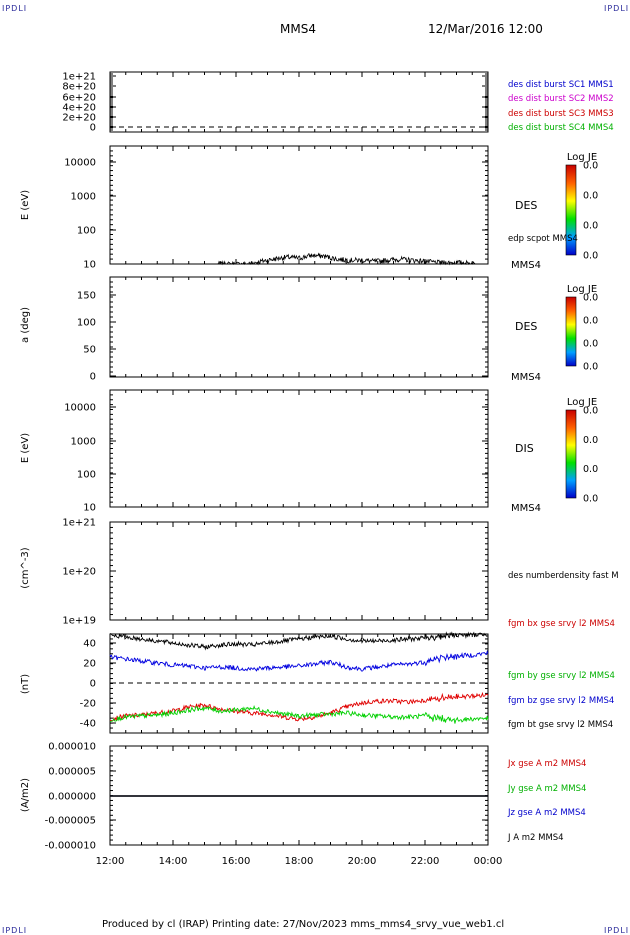  I want to click on y-tick-label: -20, so click(88, 704).